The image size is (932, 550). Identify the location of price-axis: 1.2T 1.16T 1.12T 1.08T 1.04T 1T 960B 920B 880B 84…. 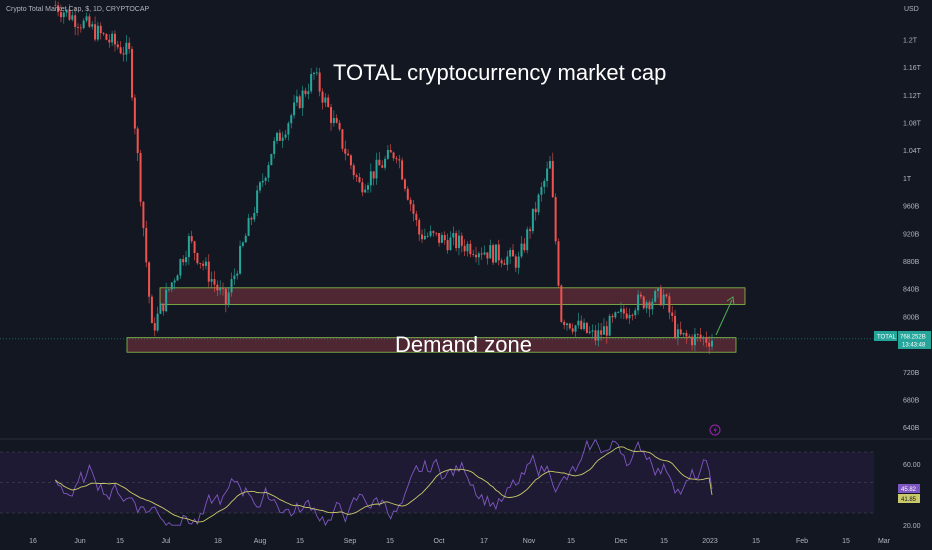
(912, 234).